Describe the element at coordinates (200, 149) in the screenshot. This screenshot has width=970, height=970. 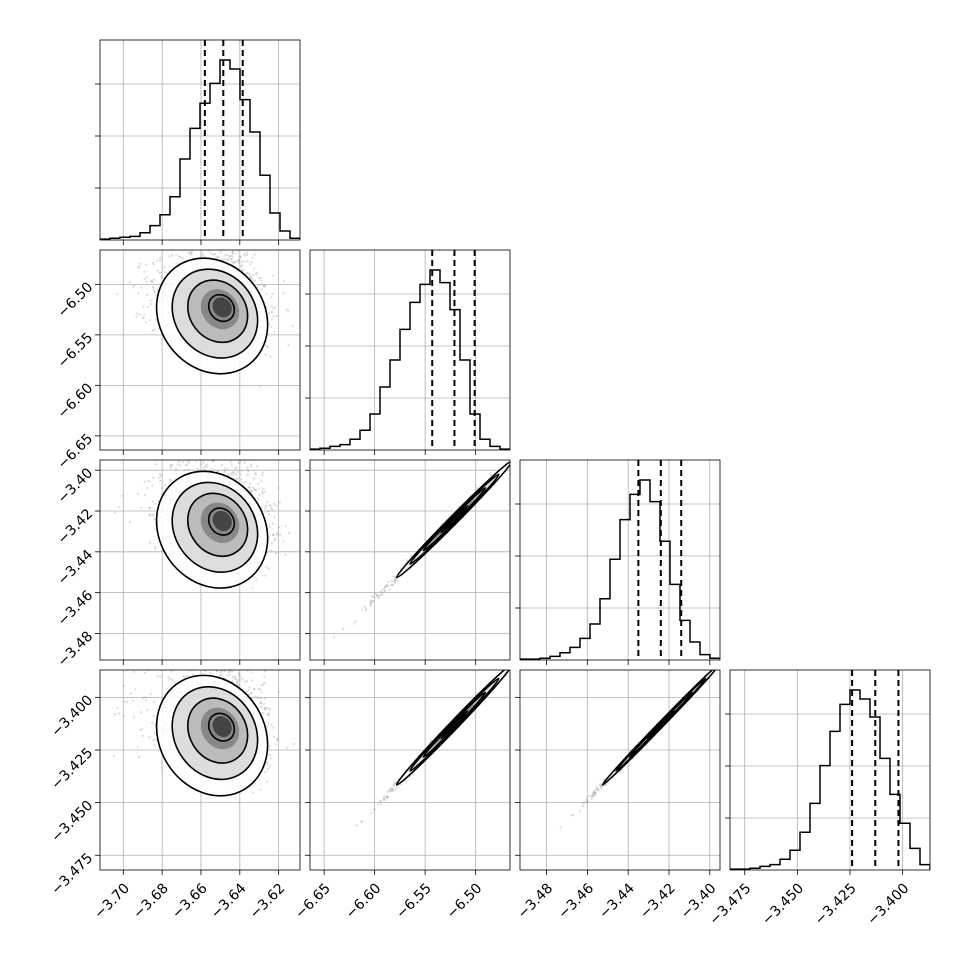
I see `histogram-step` at that location.